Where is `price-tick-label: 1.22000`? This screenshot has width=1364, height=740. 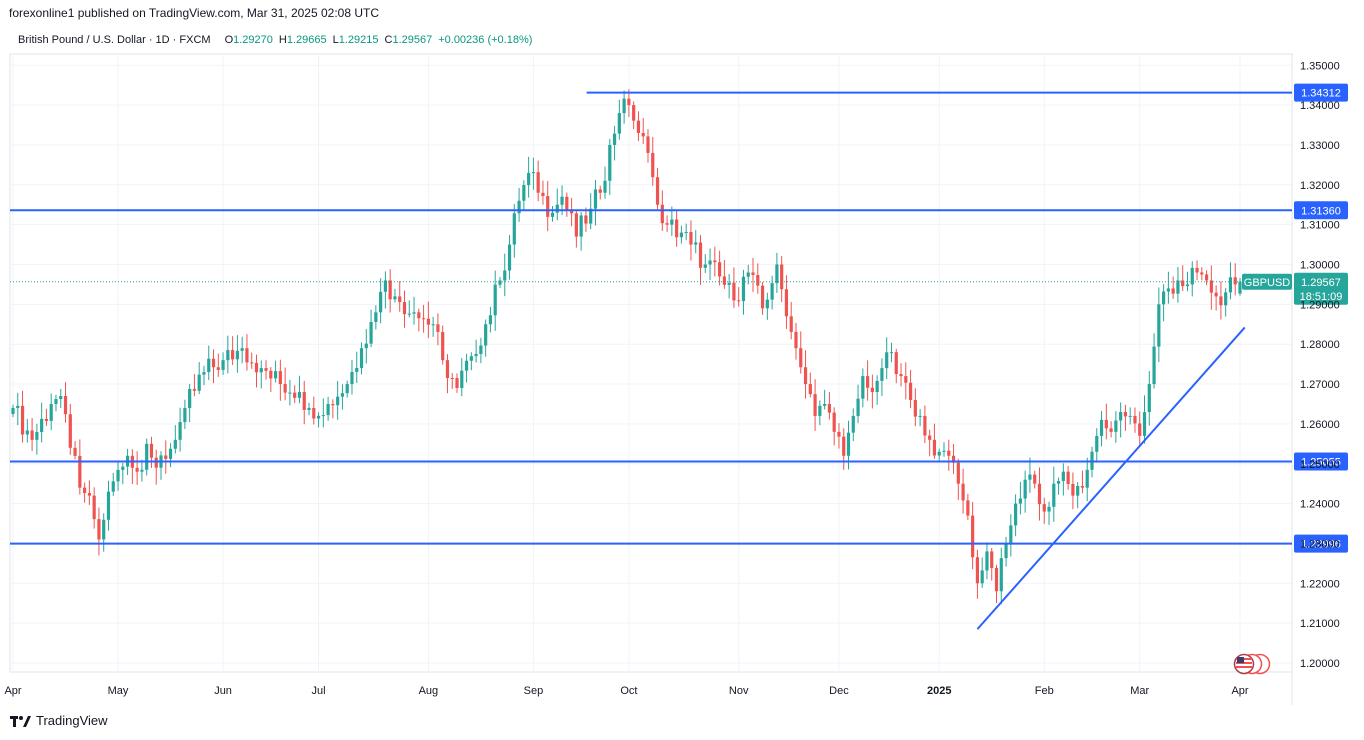 price-tick-label: 1.22000 is located at coordinates (1320, 584).